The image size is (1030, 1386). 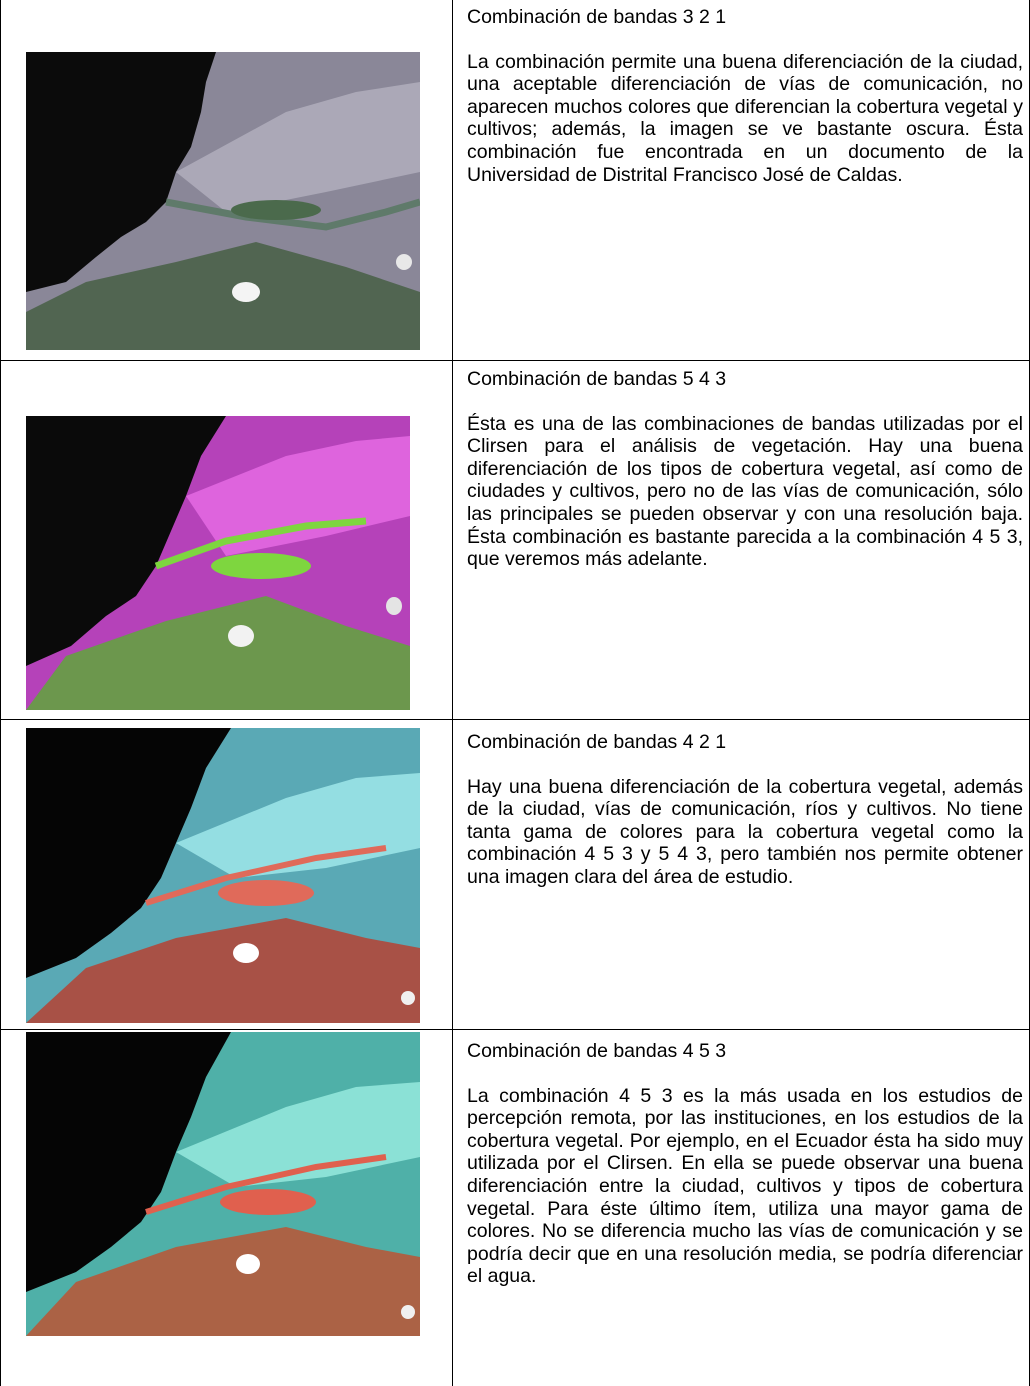 What do you see at coordinates (597, 742) in the screenshot?
I see `row-title: Combinación de bandas 4 2 1` at bounding box center [597, 742].